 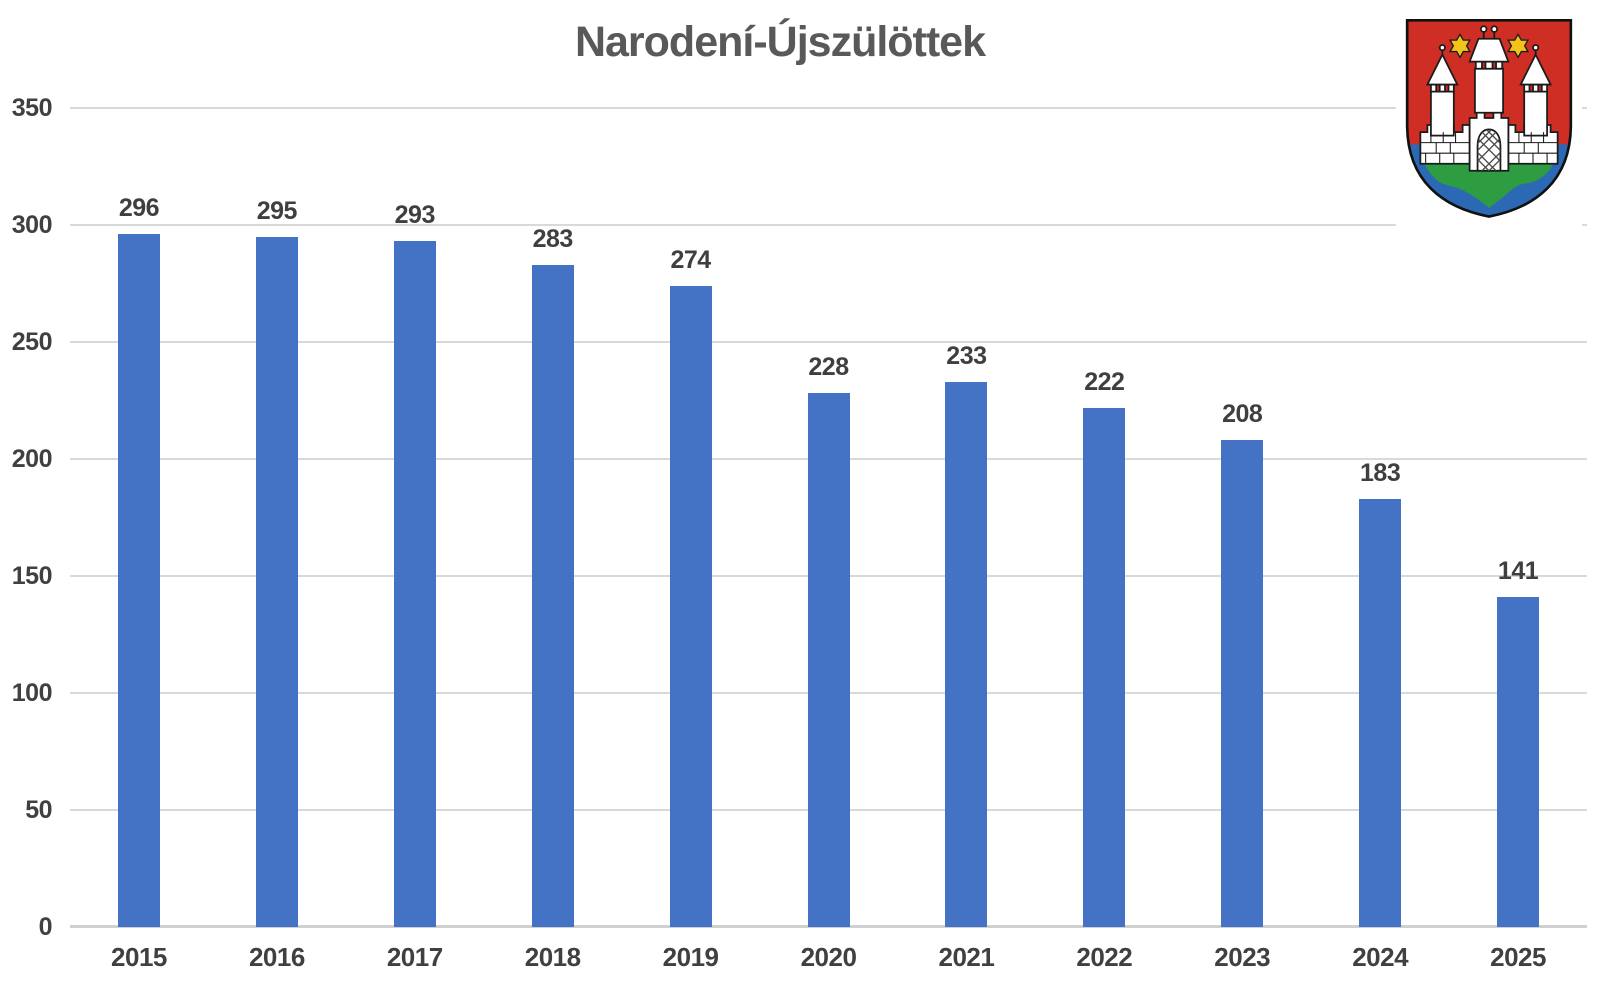 What do you see at coordinates (1242, 414) in the screenshot?
I see `bar-value-label-2023: 208` at bounding box center [1242, 414].